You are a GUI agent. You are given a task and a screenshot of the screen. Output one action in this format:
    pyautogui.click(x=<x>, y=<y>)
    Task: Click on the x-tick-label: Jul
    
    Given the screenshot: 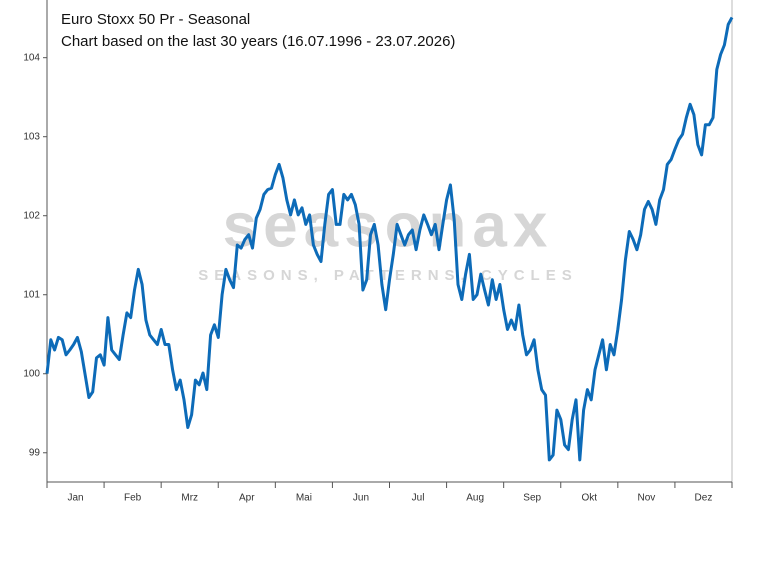 What is the action you would take?
    pyautogui.click(x=418, y=498)
    